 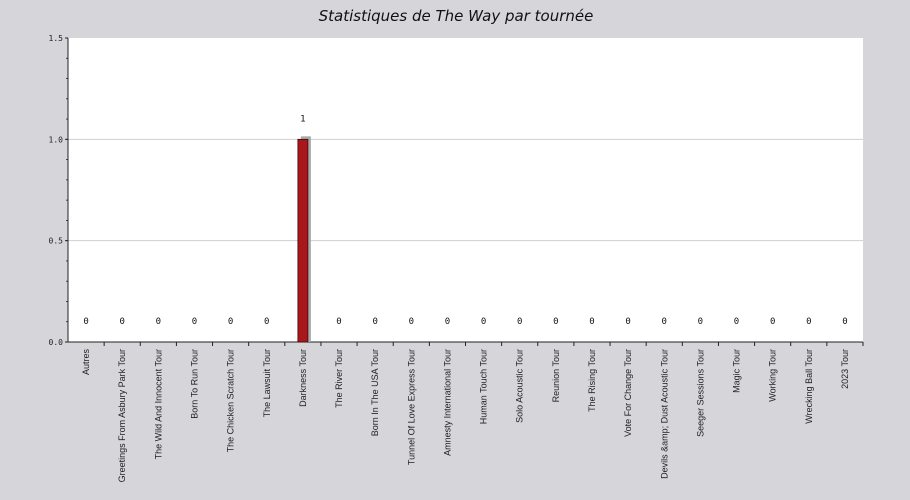 I want to click on category-label: Solo Acoustic Tour, so click(x=520, y=386).